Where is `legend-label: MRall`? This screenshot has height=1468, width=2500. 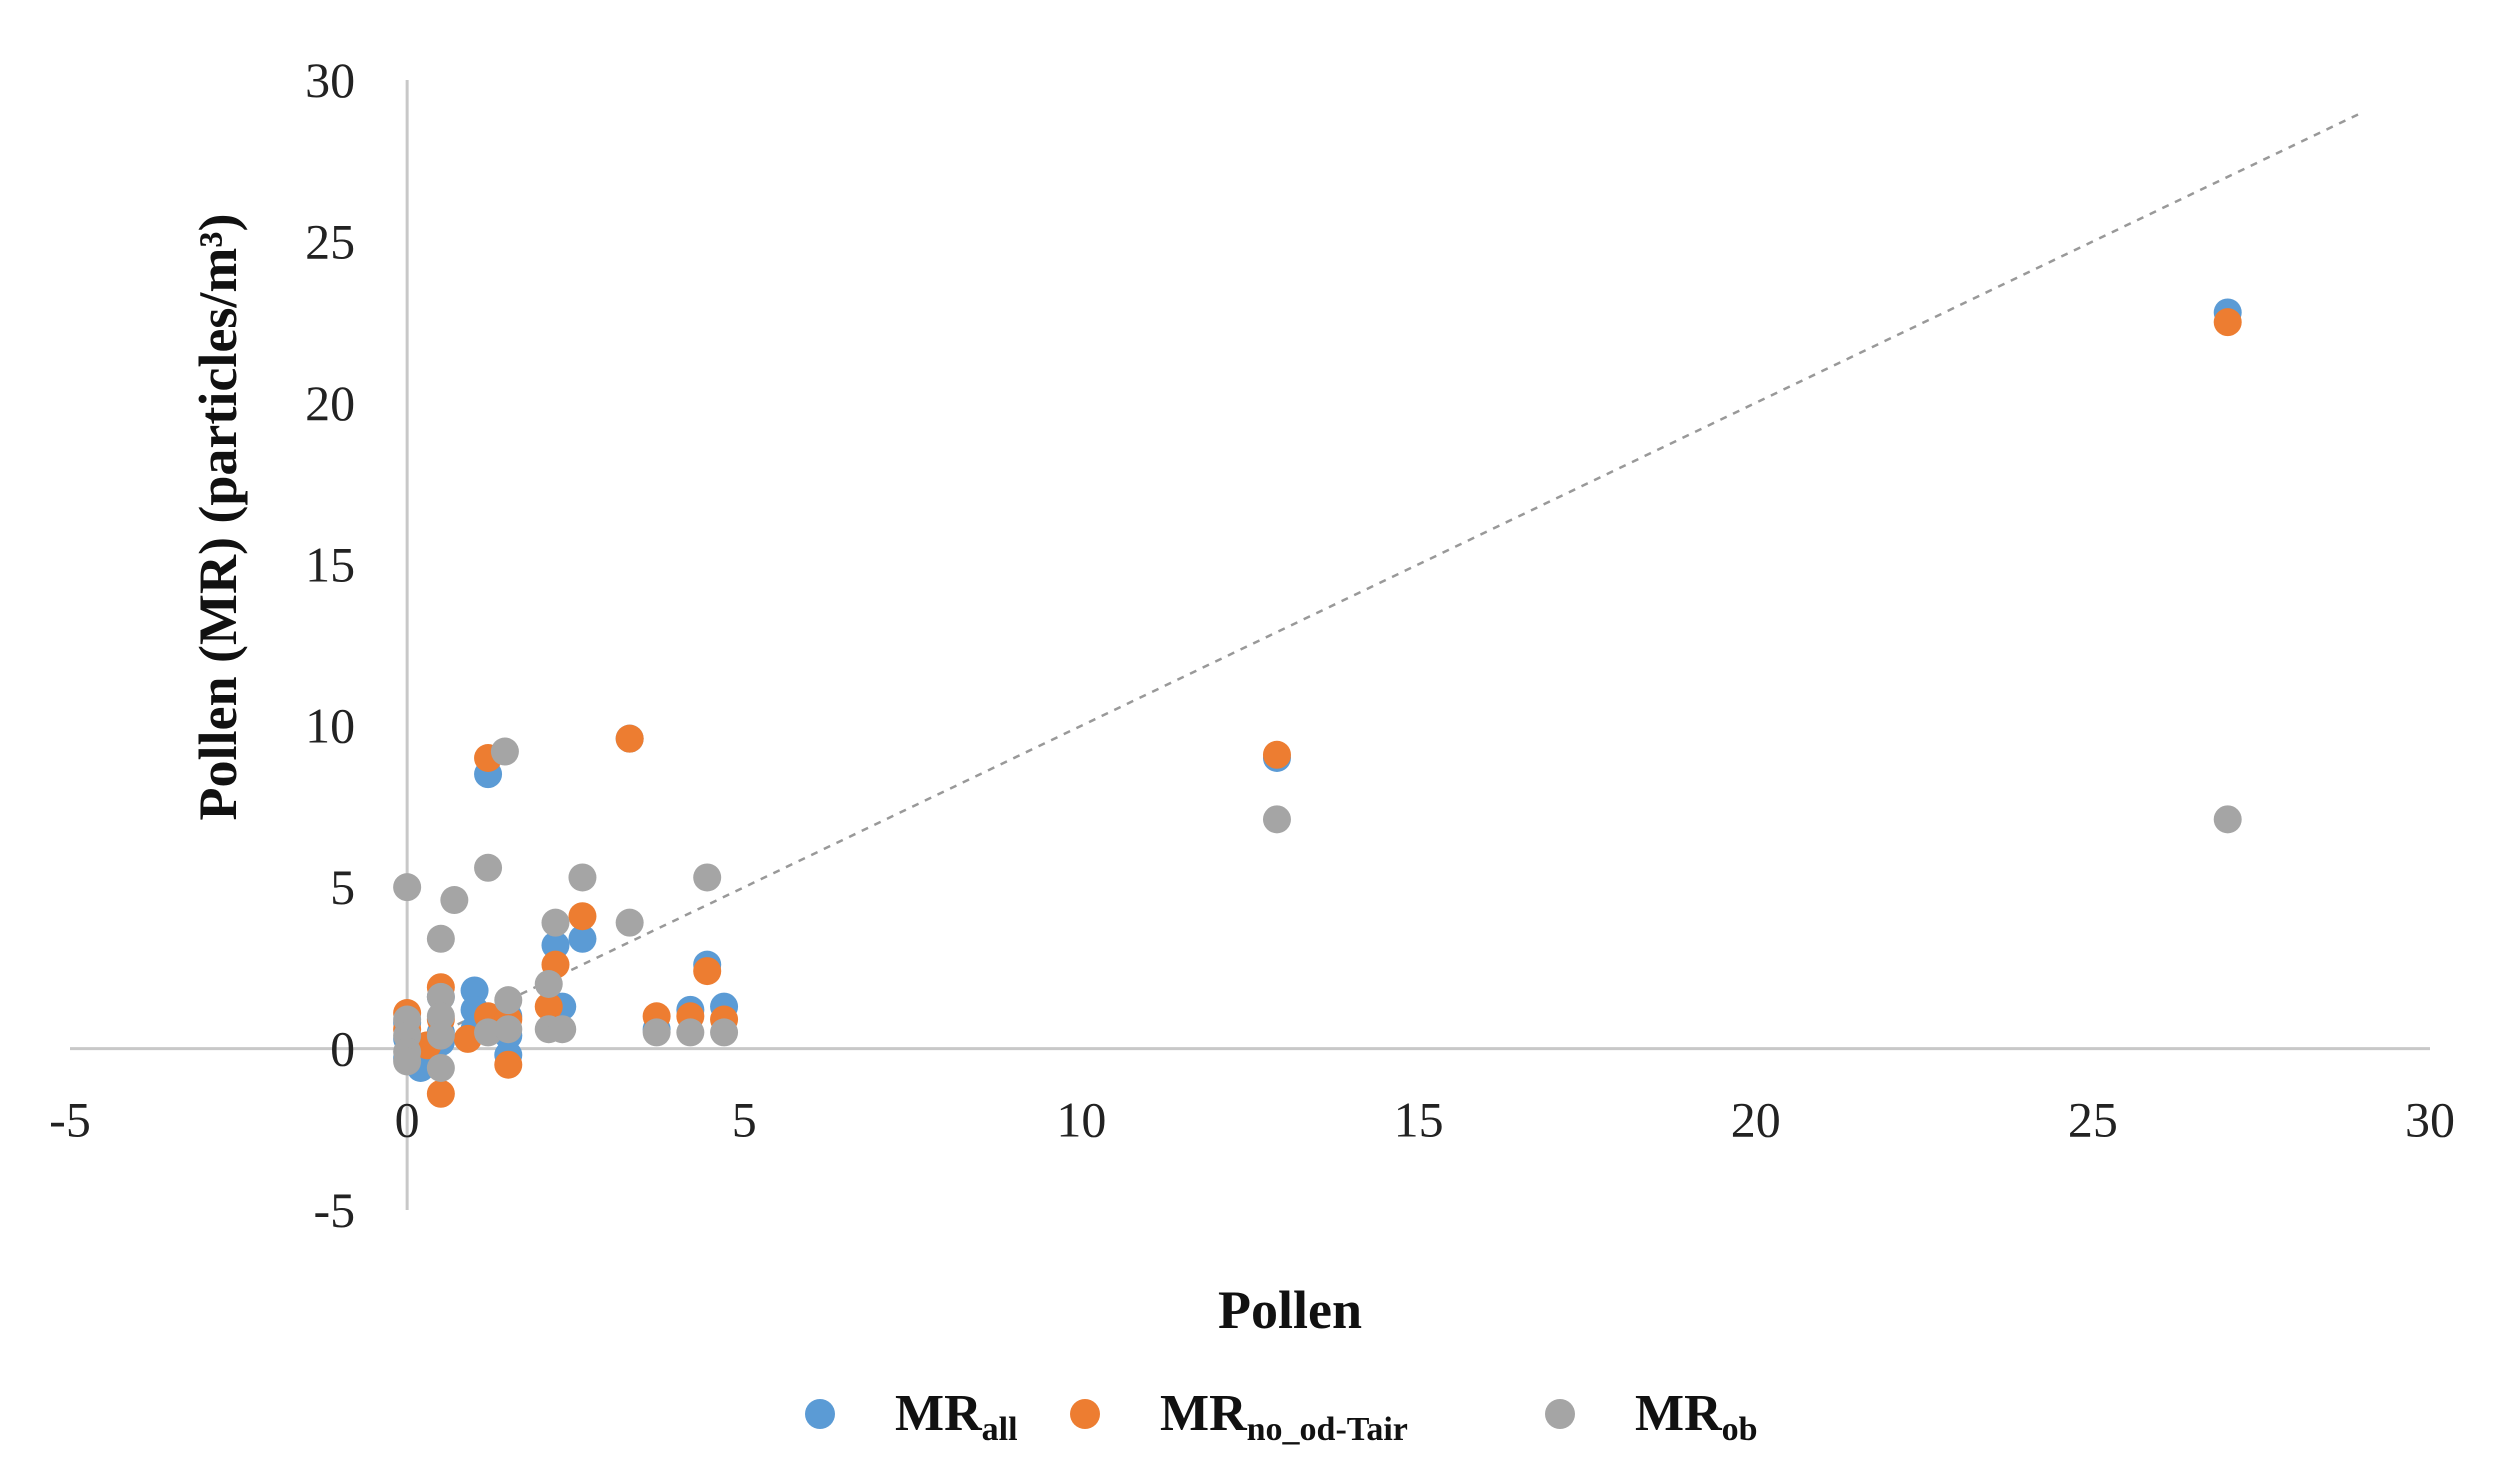 legend-label: MRall is located at coordinates (956, 1416).